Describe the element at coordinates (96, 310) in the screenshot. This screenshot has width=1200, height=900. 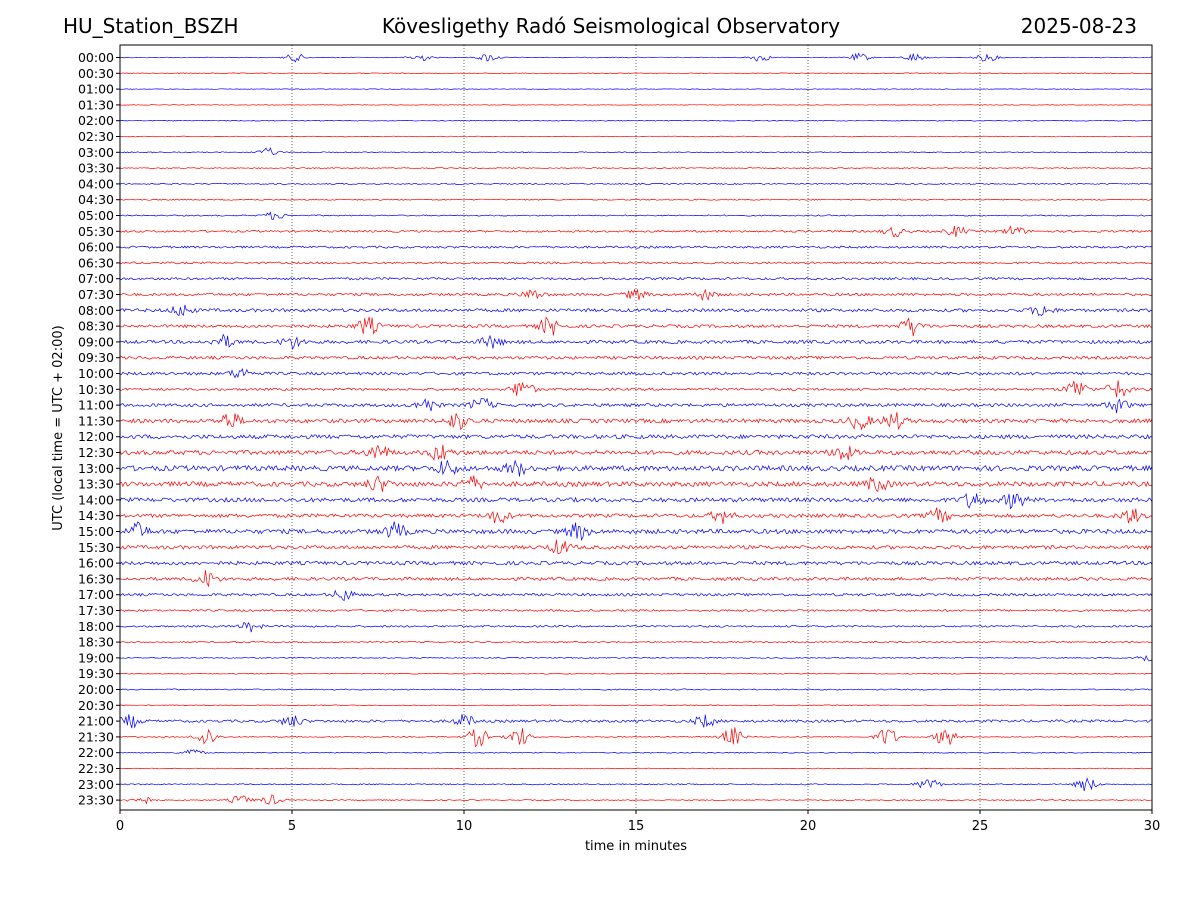
I see `y-tick-label: 08:00` at that location.